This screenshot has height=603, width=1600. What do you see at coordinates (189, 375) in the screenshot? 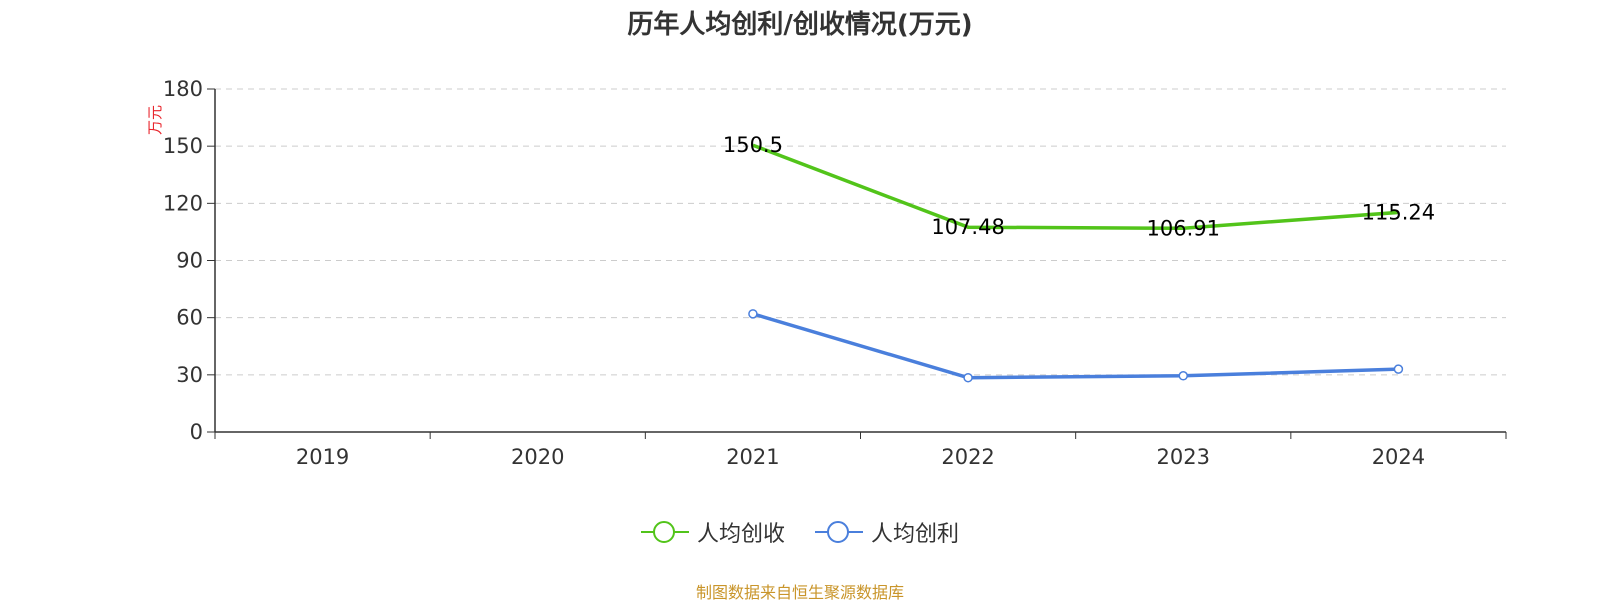
I see `y-tick-label: 30` at bounding box center [189, 375].